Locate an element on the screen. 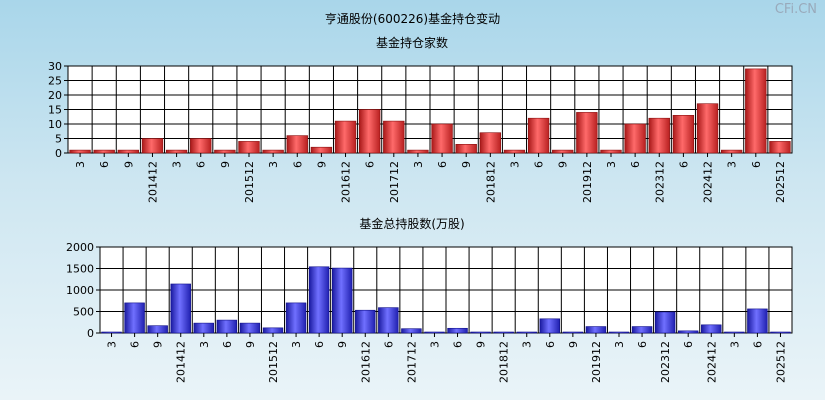  holders-x-tick-label: 201912 is located at coordinates (587, 182).